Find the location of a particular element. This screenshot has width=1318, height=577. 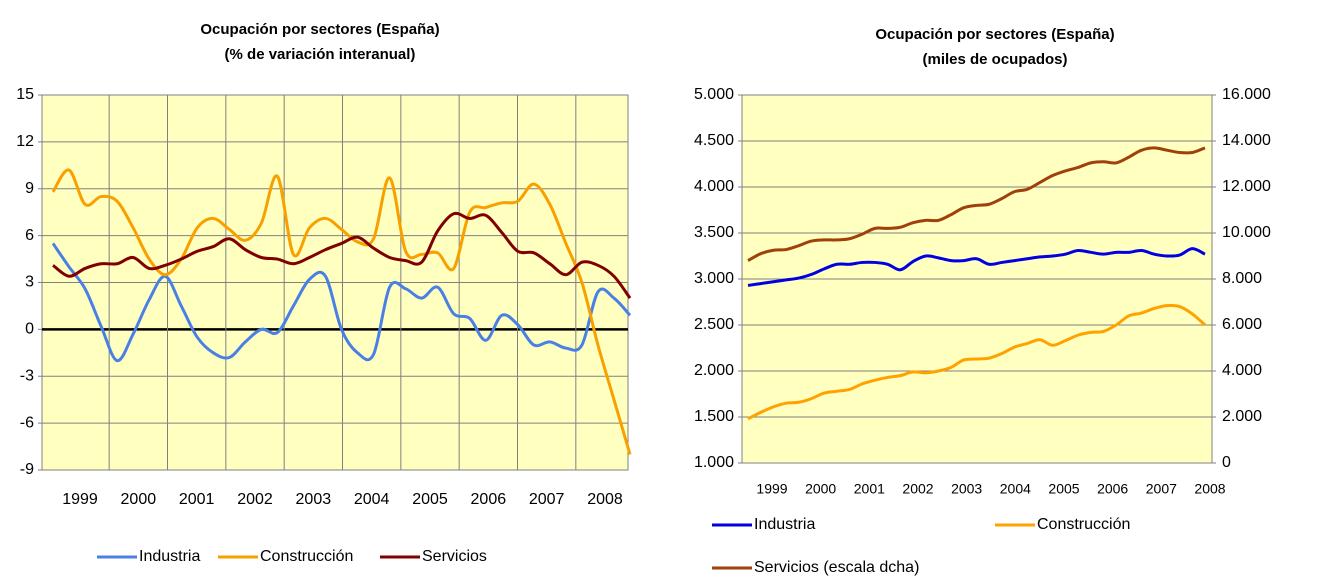

y2-tick-label: 14.000 is located at coordinates (1246, 140).